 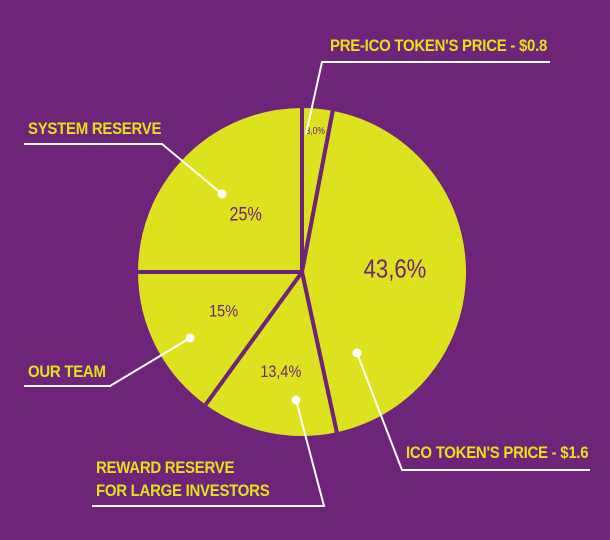 I want to click on slice-ico-percent: 43,6%, so click(x=395, y=269).